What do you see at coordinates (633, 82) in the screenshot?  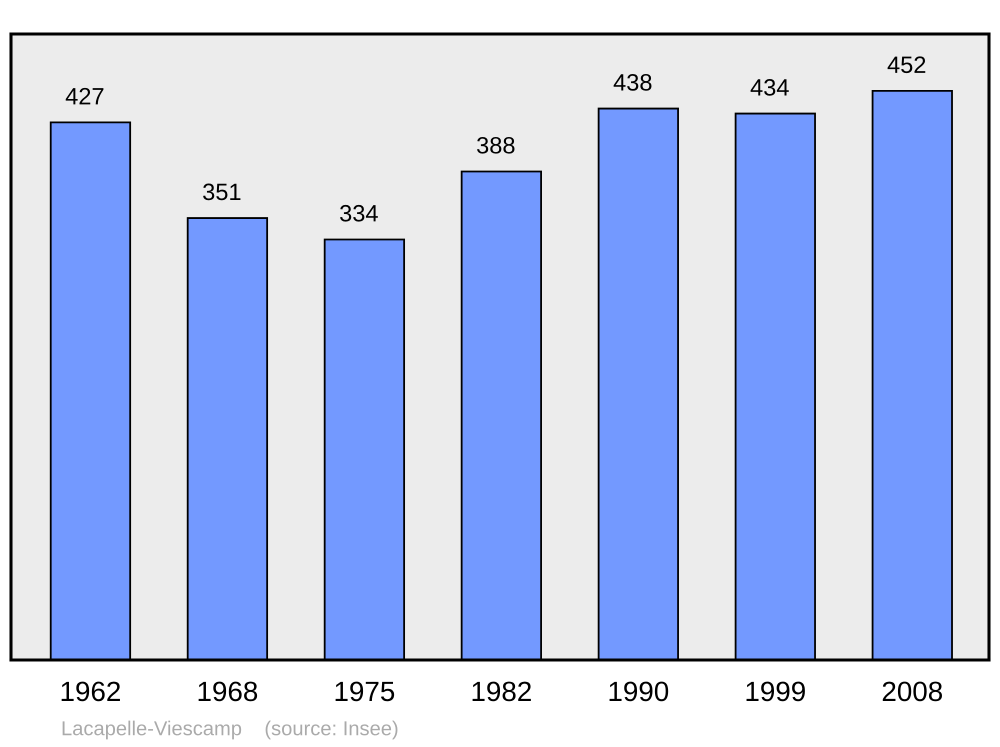 I see `data-label: 438` at bounding box center [633, 82].